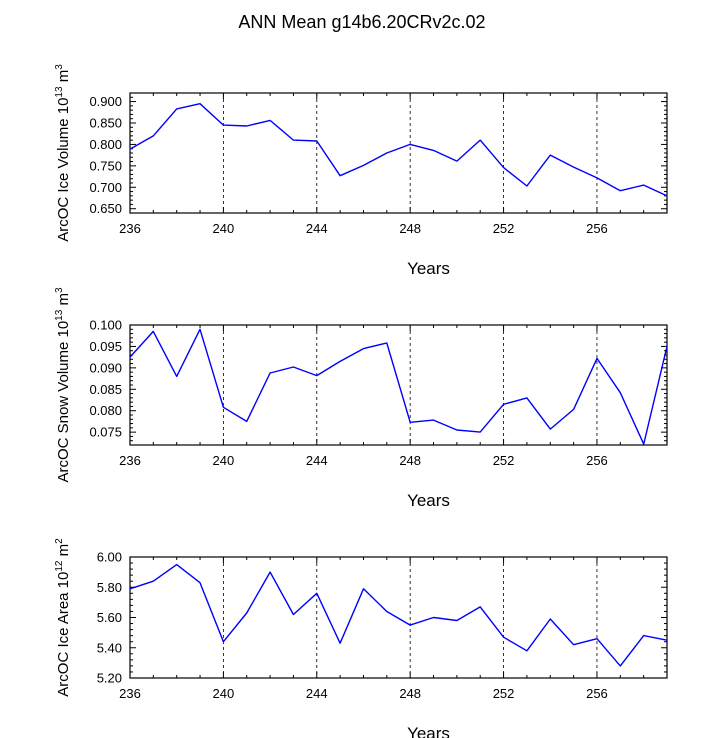  What do you see at coordinates (109, 678) in the screenshot?
I see `y-tick-label: 5.20` at bounding box center [109, 678].